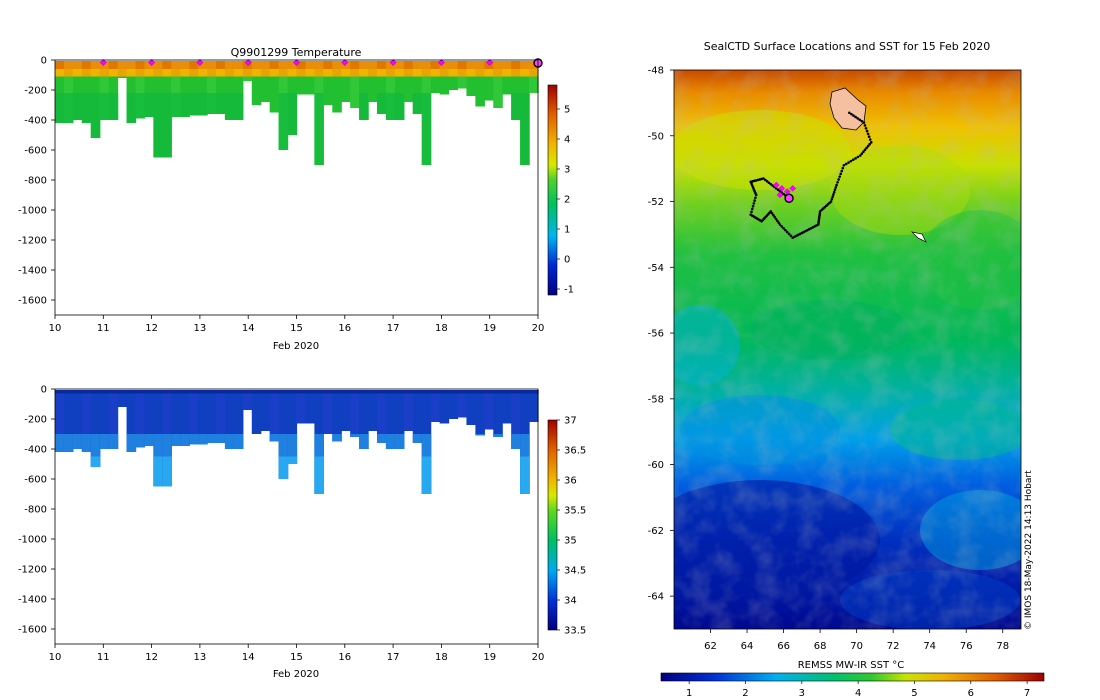 Image resolution: width=1100 pixels, height=700 pixels. I want to click on x-tick-label: 12, so click(151, 328).